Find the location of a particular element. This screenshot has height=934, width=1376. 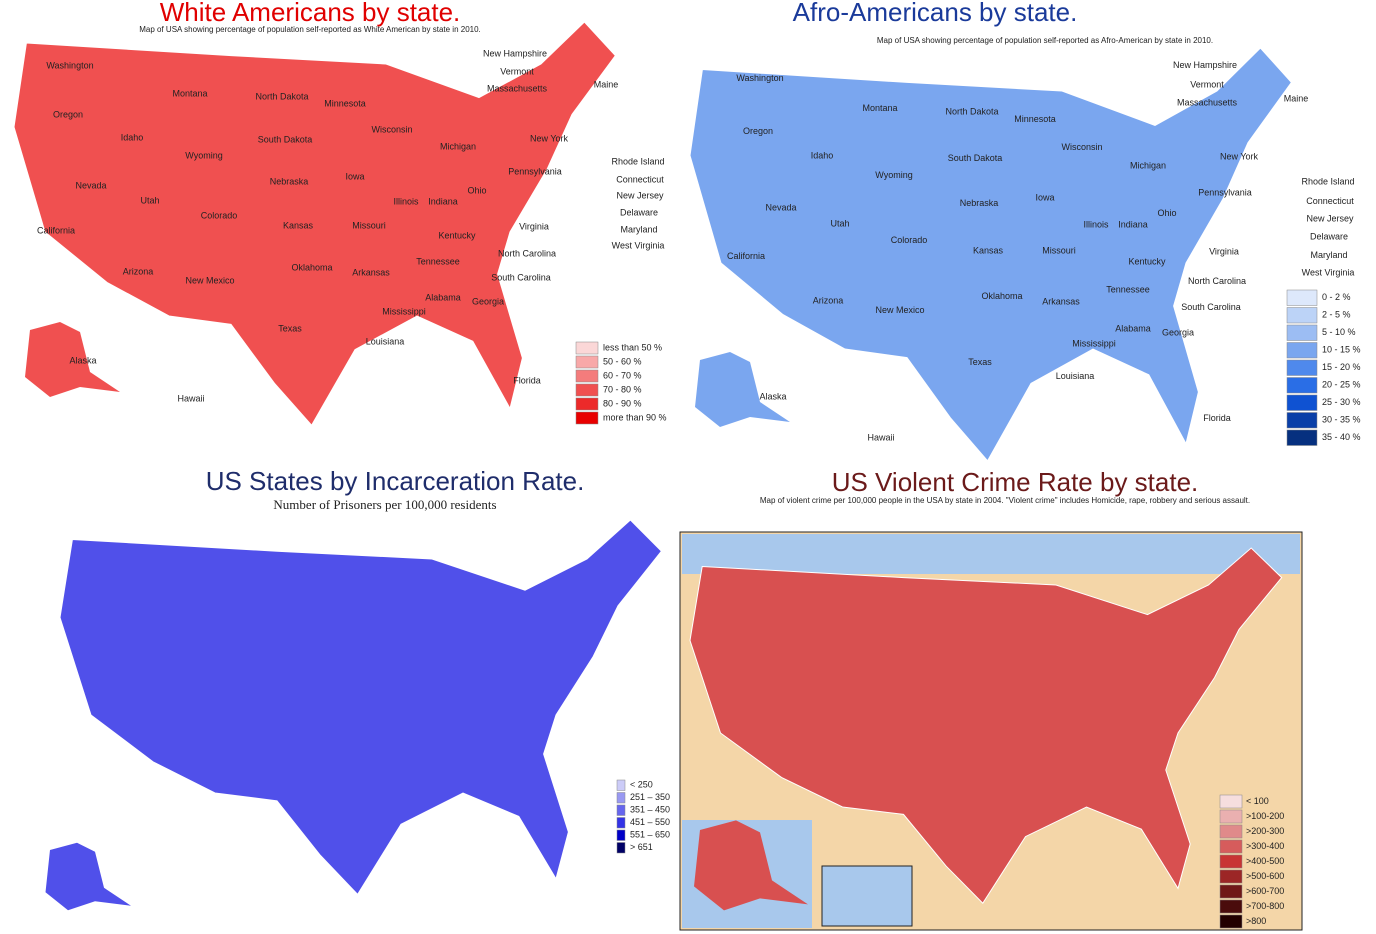

legend-label: >700-800 is located at coordinates (1265, 906).